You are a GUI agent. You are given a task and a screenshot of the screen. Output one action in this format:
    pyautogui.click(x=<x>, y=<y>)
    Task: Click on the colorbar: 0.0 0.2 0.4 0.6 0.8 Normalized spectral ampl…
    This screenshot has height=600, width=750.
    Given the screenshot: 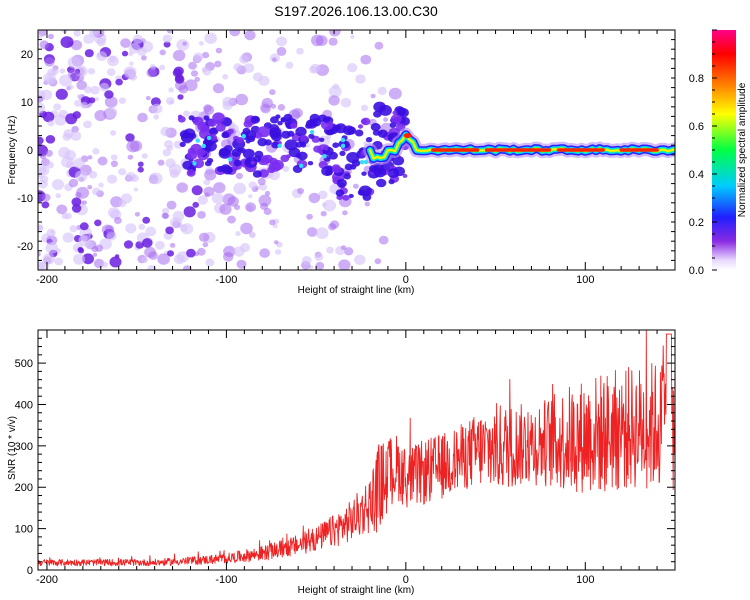 What is the action you would take?
    pyautogui.click(x=718, y=153)
    